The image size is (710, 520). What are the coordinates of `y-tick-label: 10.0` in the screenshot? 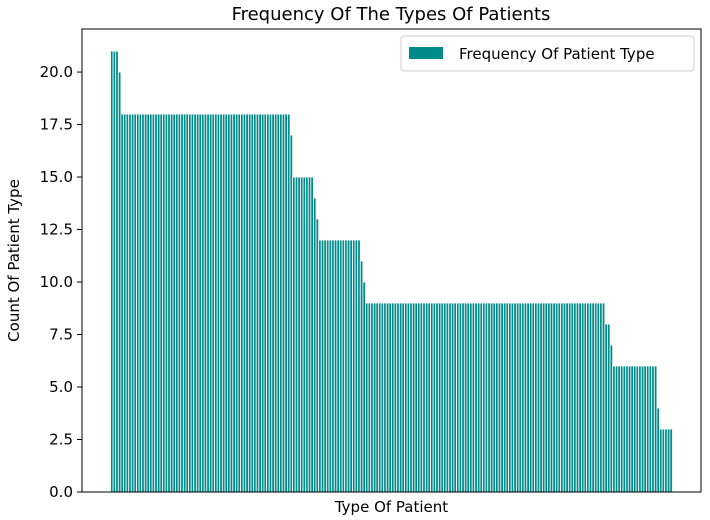 It's located at (56, 282).